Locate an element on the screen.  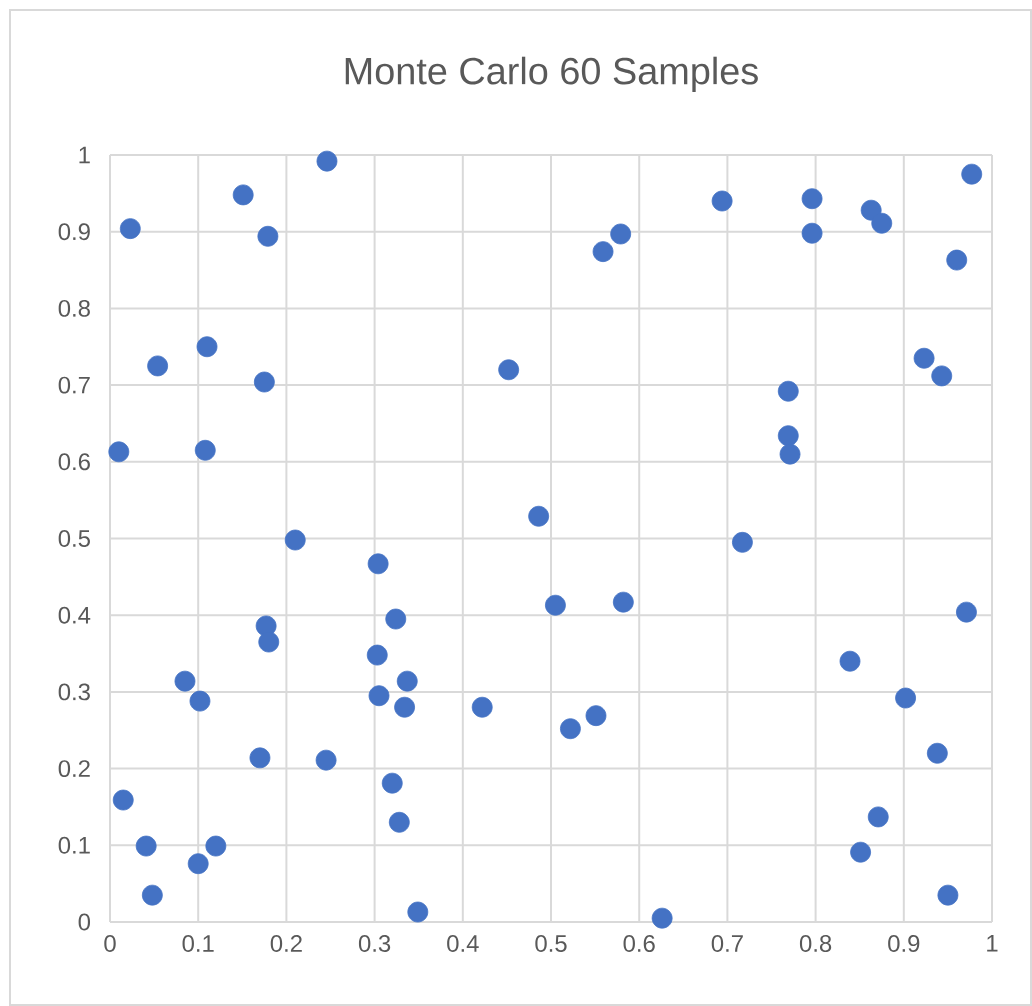
x-tick-label: 0.3 is located at coordinates (374, 943).